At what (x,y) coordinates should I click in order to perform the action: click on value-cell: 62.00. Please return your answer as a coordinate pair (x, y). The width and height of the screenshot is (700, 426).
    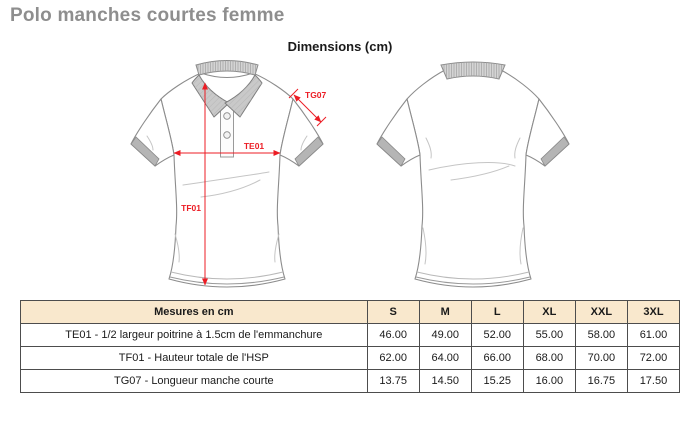
    Looking at the image, I should click on (393, 358).